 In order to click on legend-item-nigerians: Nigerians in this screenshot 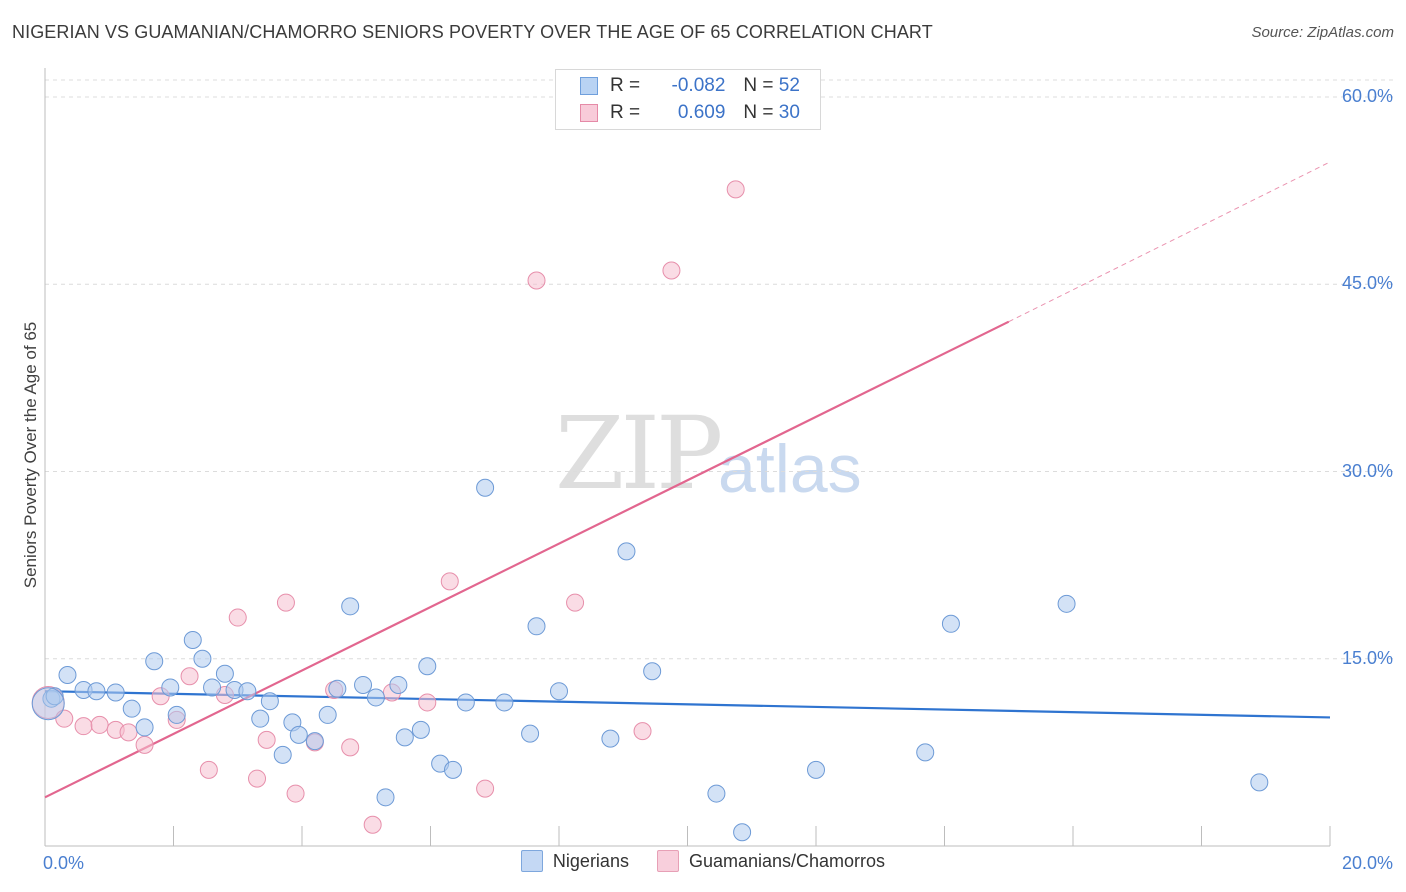, I will do `click(574, 861)`.